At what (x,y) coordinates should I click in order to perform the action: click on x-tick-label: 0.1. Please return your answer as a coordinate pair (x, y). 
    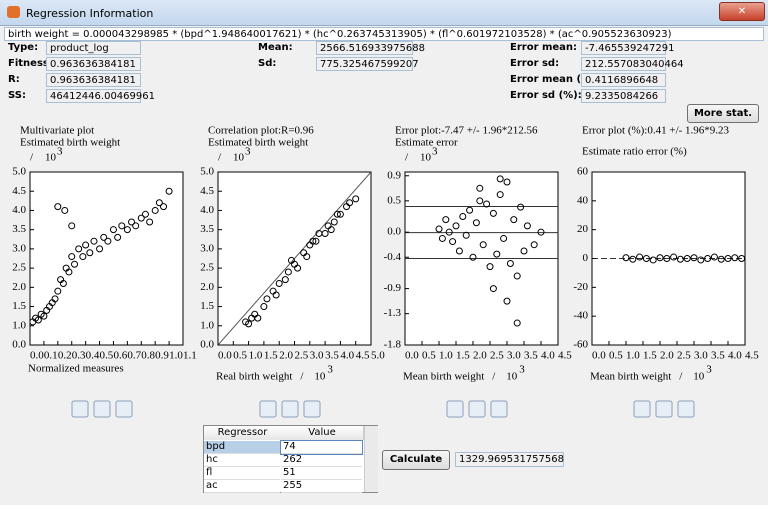
    Looking at the image, I should click on (51, 356).